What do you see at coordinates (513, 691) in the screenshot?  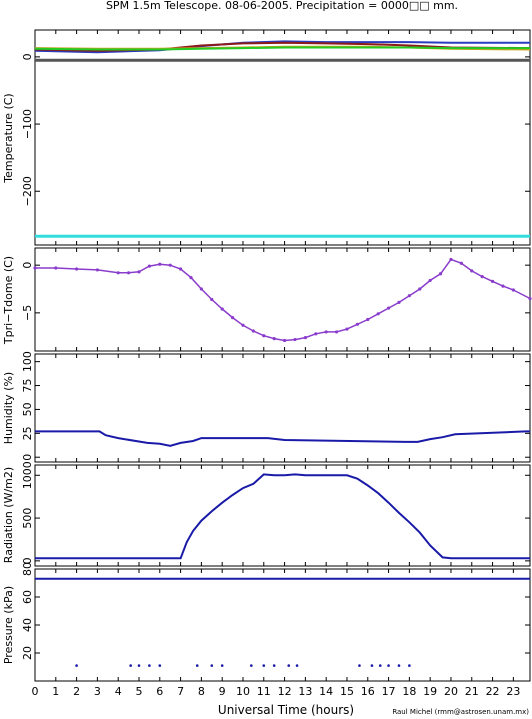 I see `x-tick-label: 23` at bounding box center [513, 691].